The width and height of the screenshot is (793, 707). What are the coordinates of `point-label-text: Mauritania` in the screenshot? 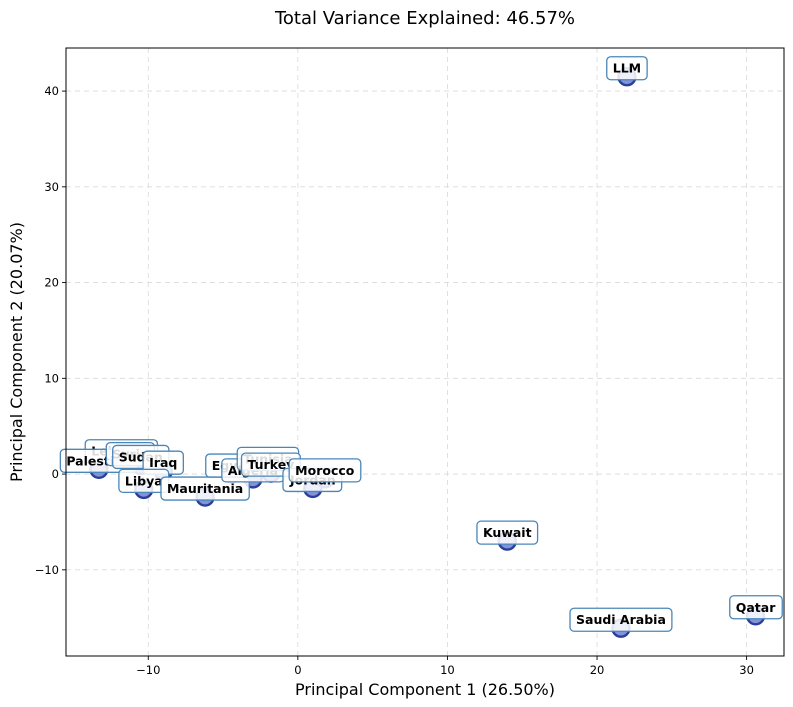 It's located at (205, 488).